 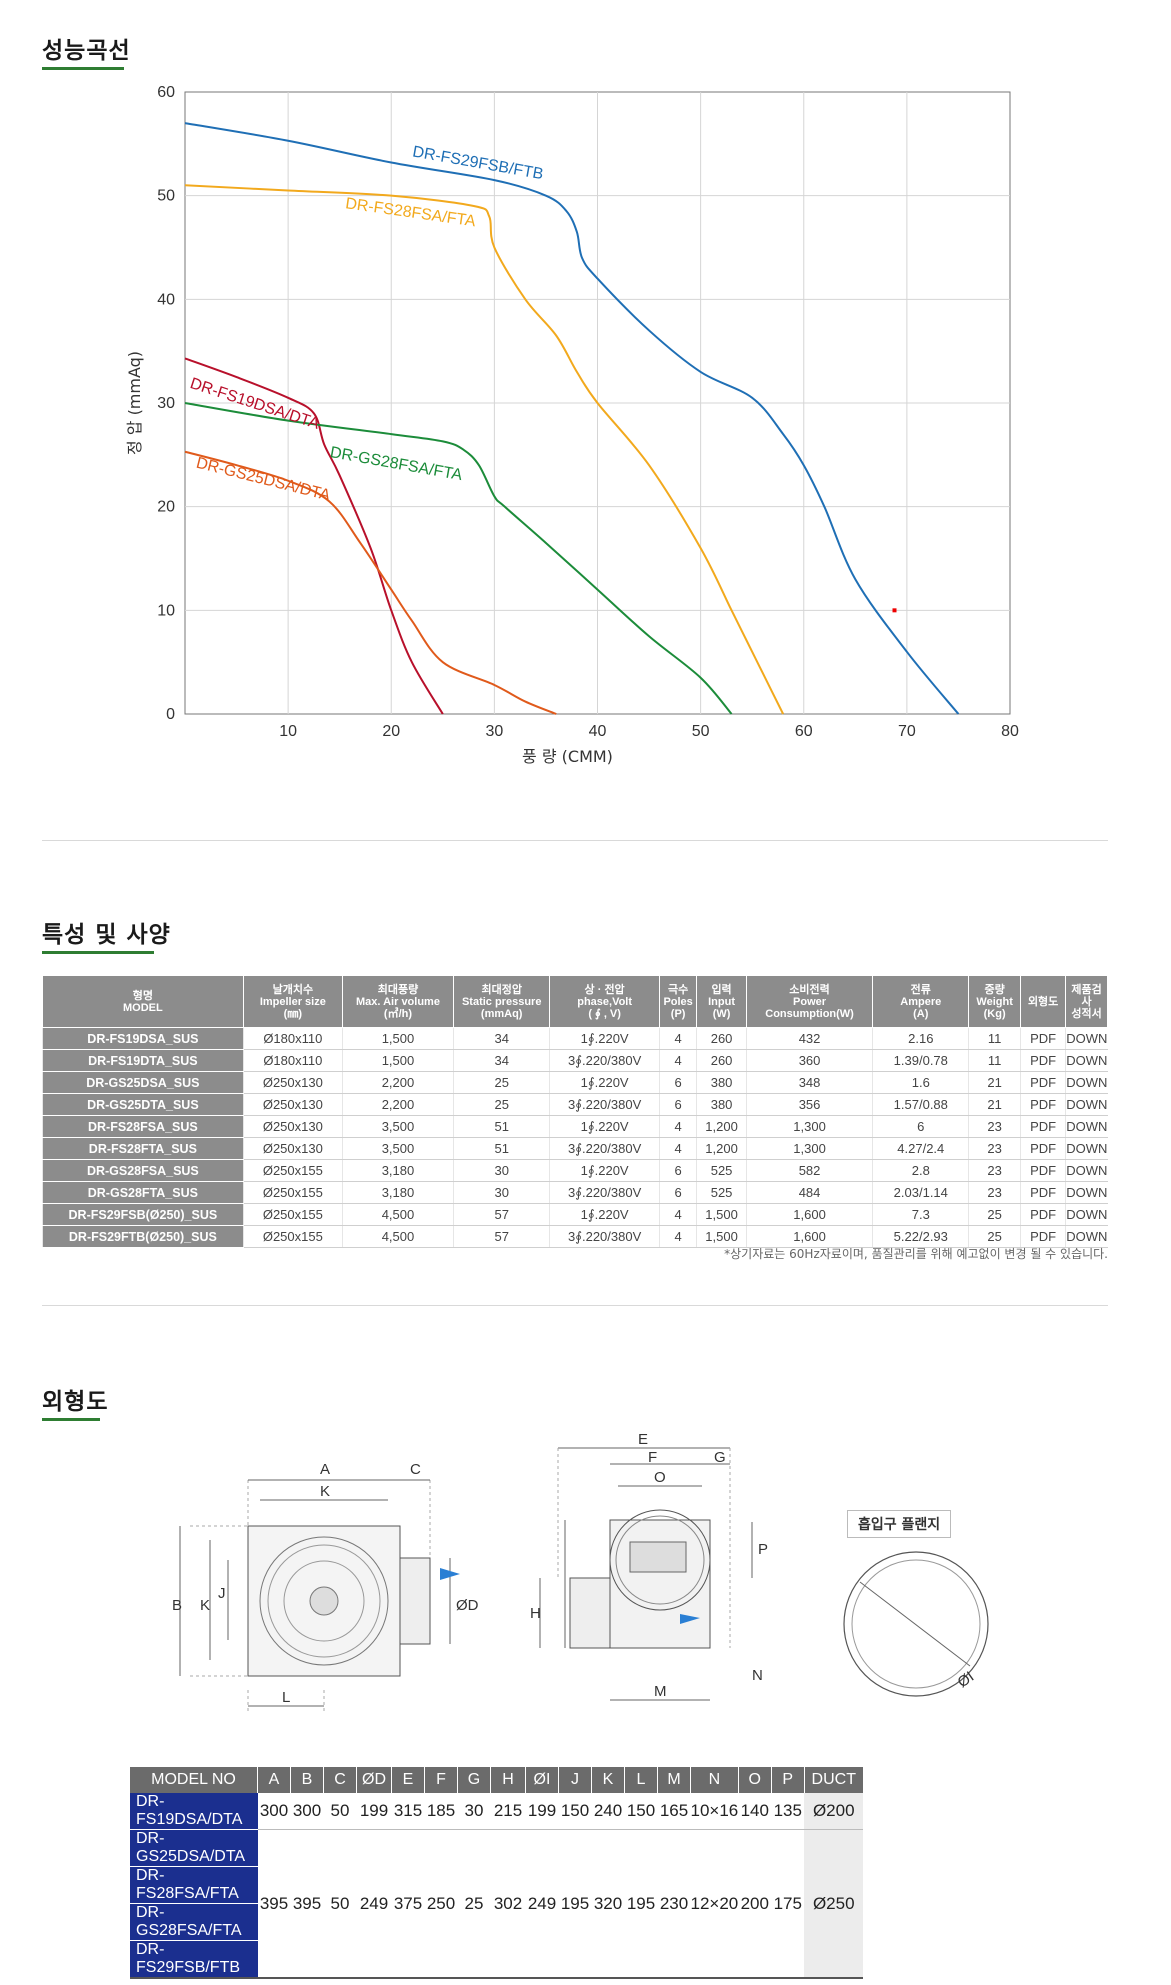 What do you see at coordinates (501, 1148) in the screenshot?
I see `spec-cell: 51` at bounding box center [501, 1148].